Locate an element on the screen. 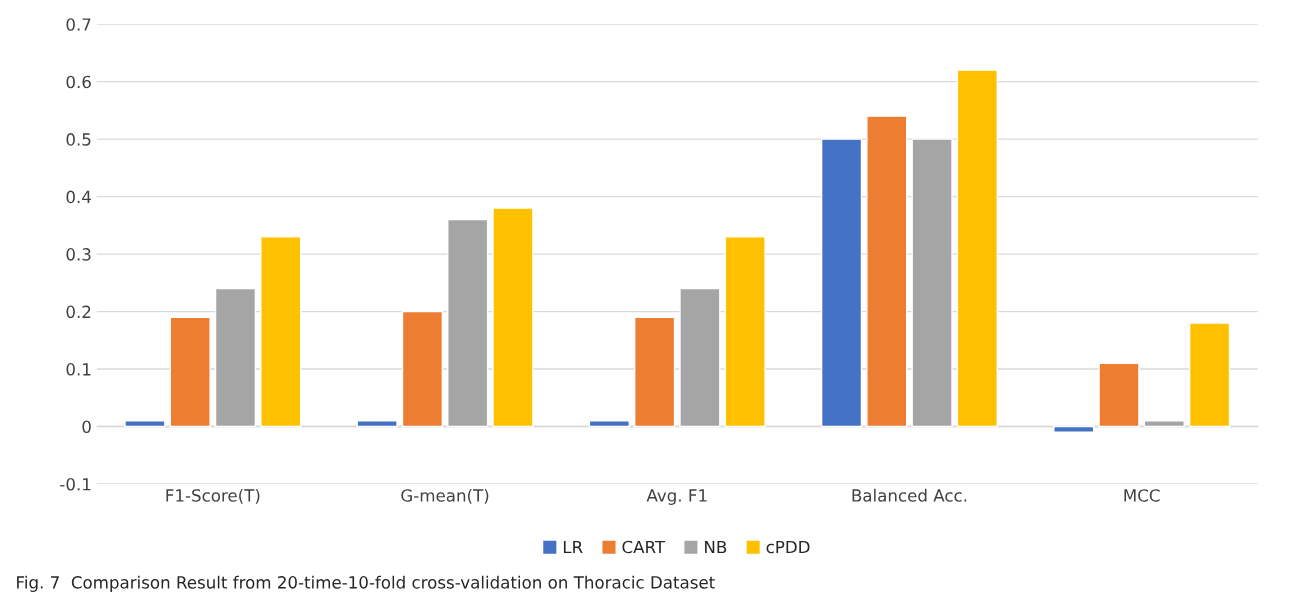 The width and height of the screenshot is (1290, 605). x-tick-label: MCC is located at coordinates (1142, 495).